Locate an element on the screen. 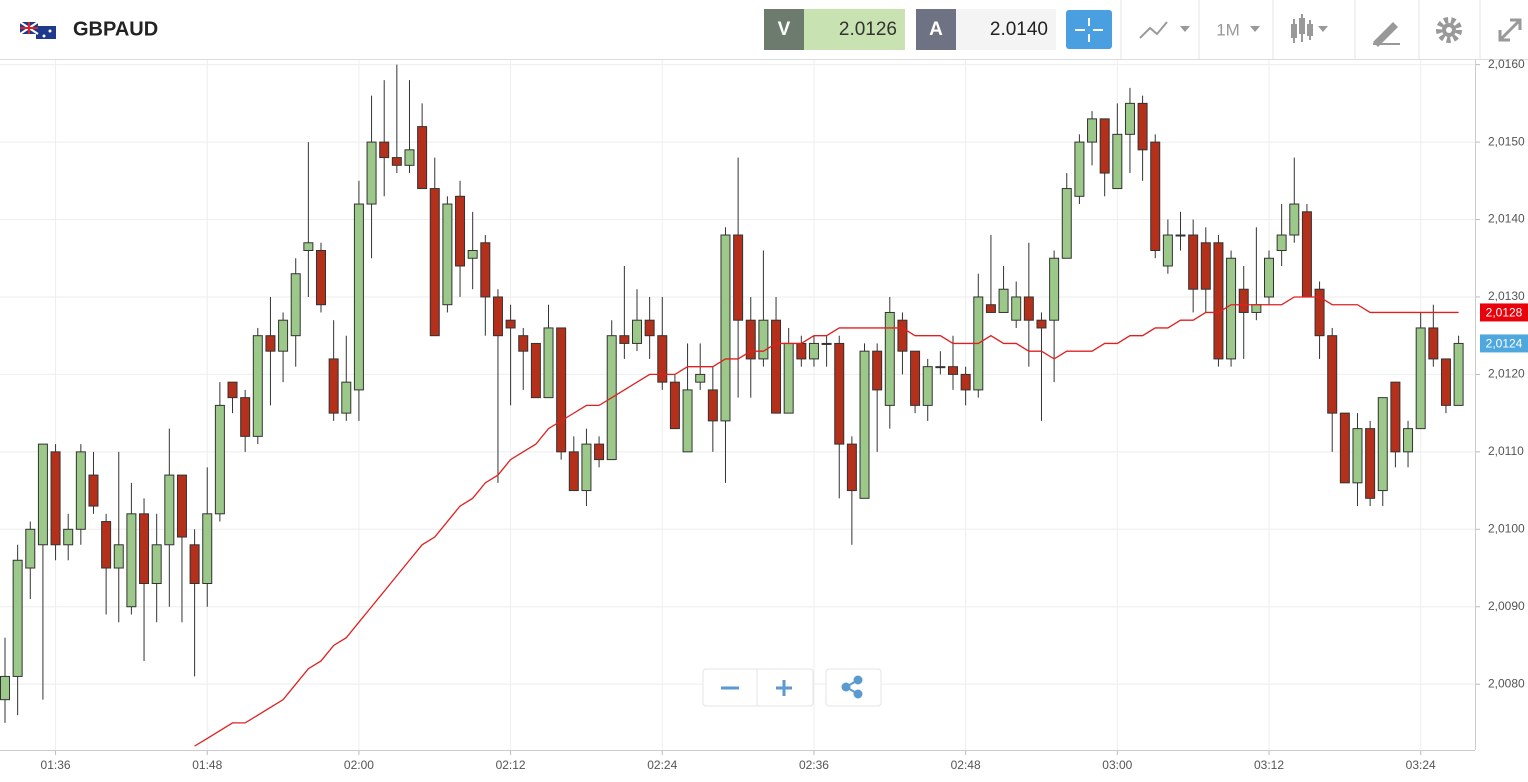  y-tick-label: 2,0080 is located at coordinates (1506, 683).